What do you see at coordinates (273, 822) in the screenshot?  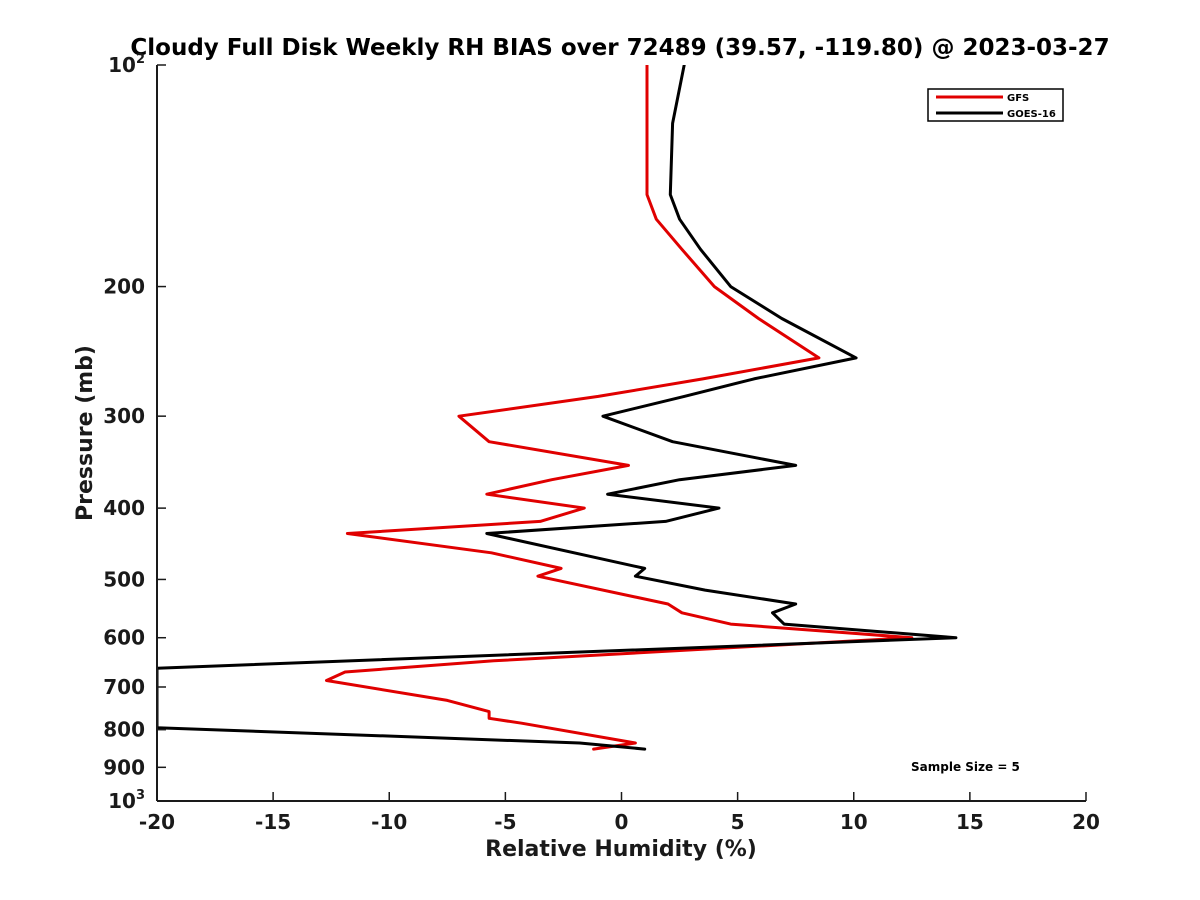 I see `x-tick-label: -15` at bounding box center [273, 822].